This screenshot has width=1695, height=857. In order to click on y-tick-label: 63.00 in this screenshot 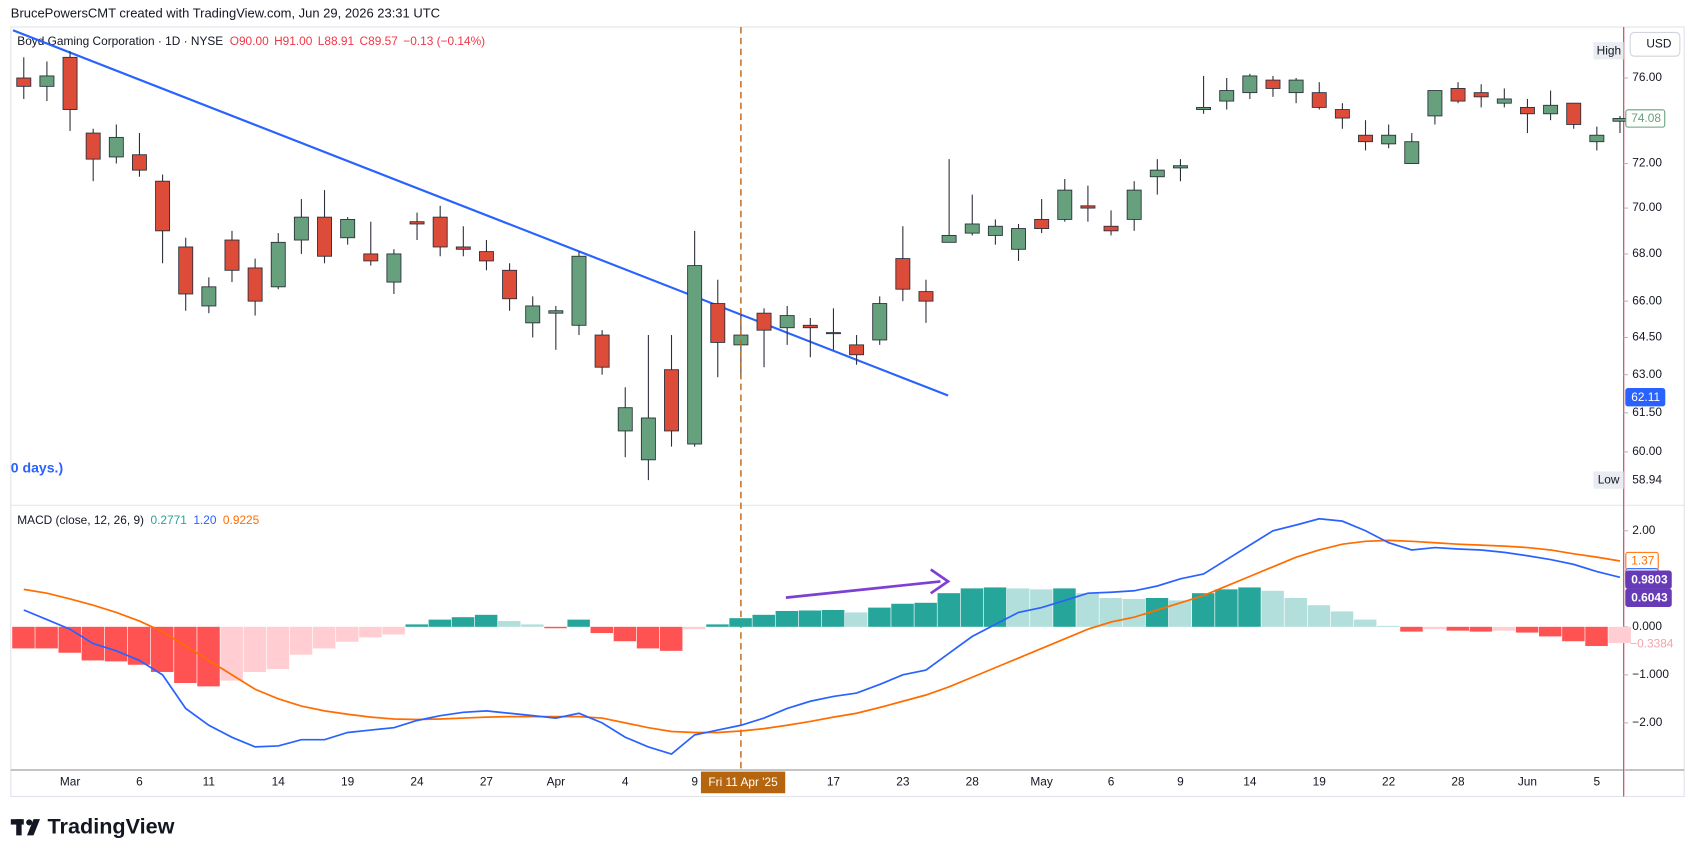, I will do `click(1647, 374)`.